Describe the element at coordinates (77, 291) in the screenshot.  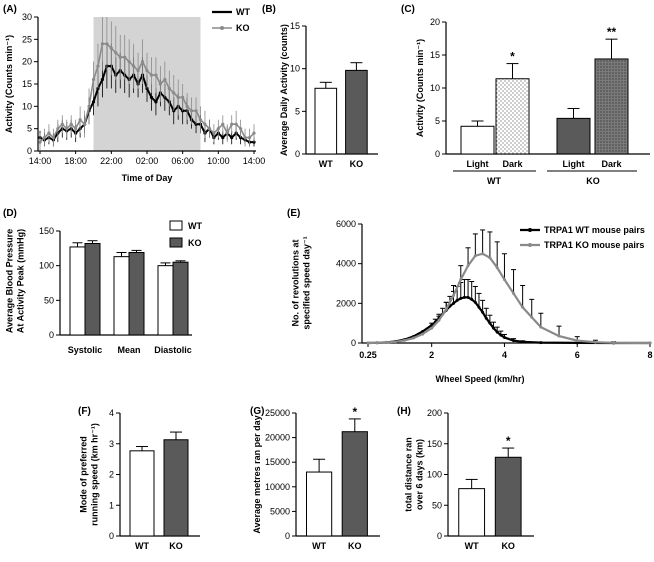
I see `bar-wt-systolic` at that location.